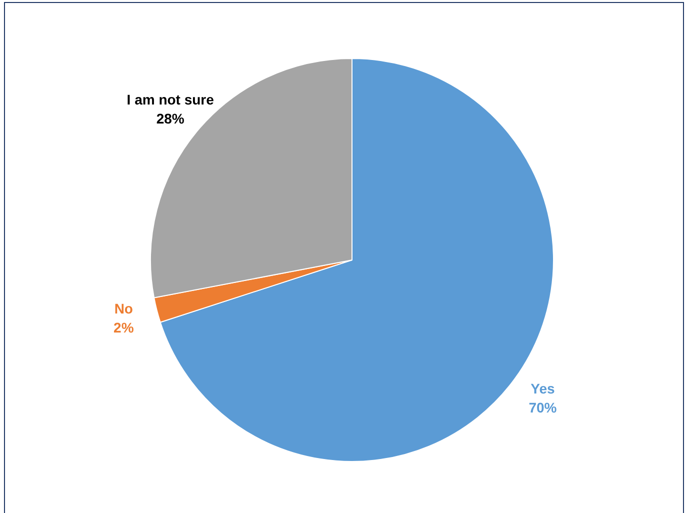 This screenshot has height=513, width=689. I want to click on data-label: 2%, so click(124, 327).